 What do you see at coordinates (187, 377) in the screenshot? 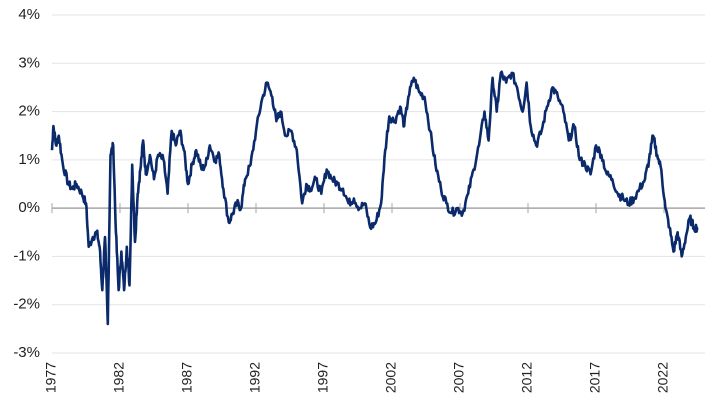
I see `x-tick-label: 1987` at bounding box center [187, 377].